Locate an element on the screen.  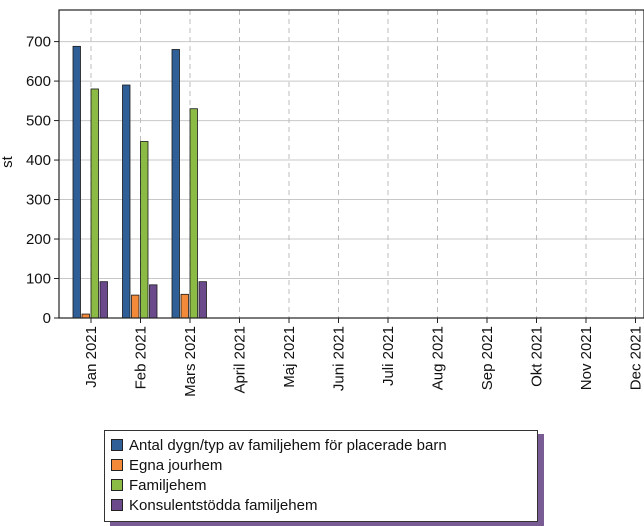
y-tick-label: 700 is located at coordinates (38, 42).